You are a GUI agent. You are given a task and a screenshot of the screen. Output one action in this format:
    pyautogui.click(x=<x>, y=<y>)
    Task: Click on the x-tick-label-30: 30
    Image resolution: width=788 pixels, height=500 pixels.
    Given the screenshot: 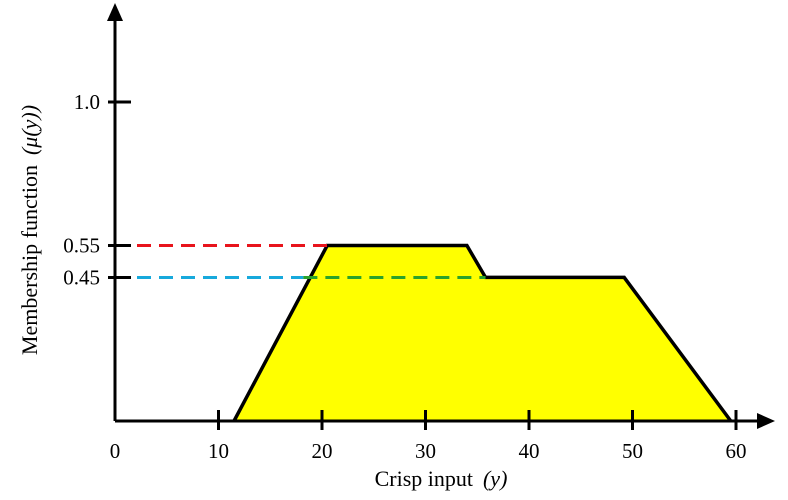 What is the action you would take?
    pyautogui.click(x=425, y=451)
    